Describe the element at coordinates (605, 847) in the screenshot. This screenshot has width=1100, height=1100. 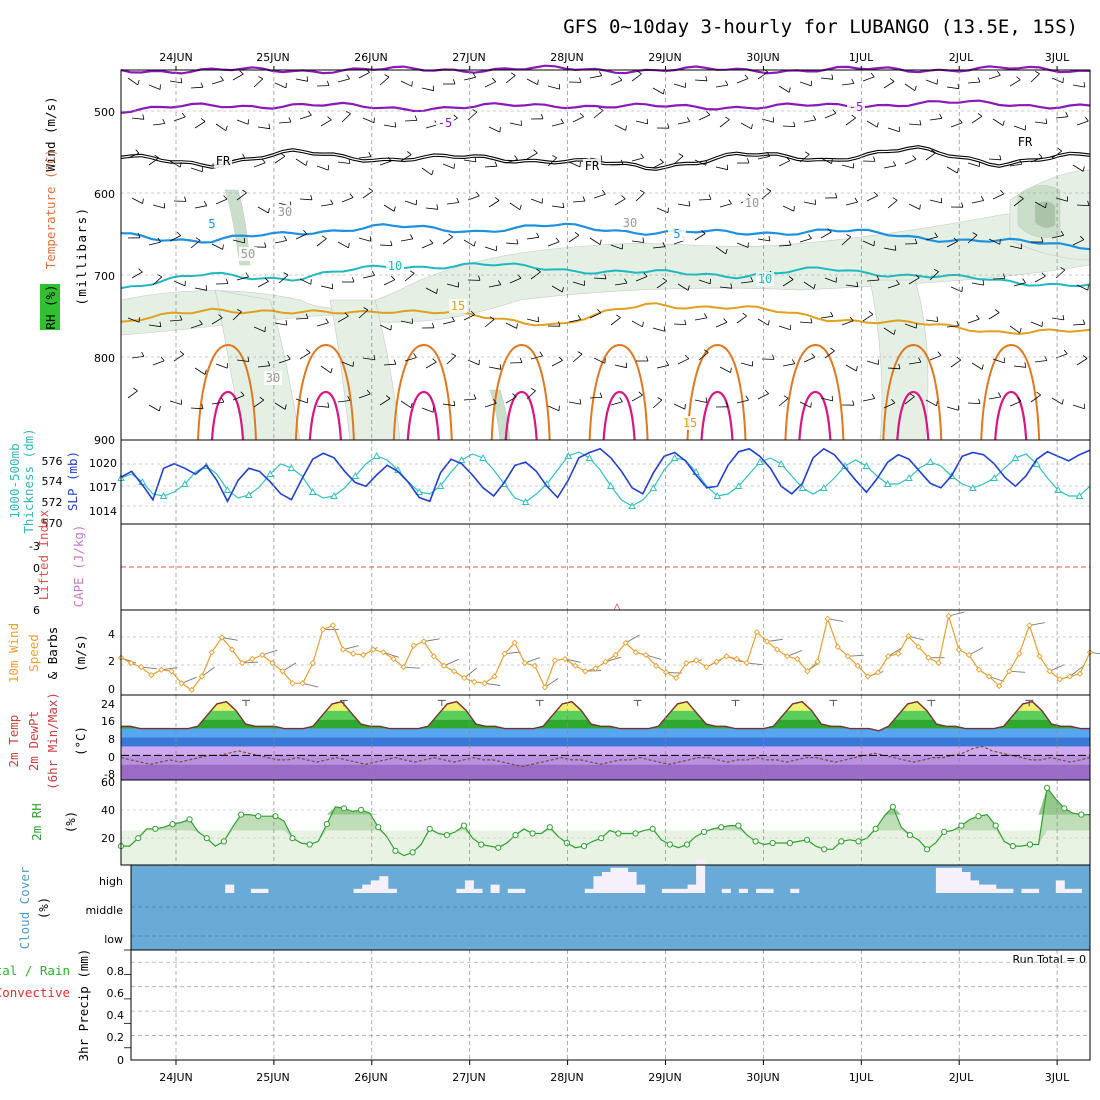
I see `rh2m-area-low` at that location.